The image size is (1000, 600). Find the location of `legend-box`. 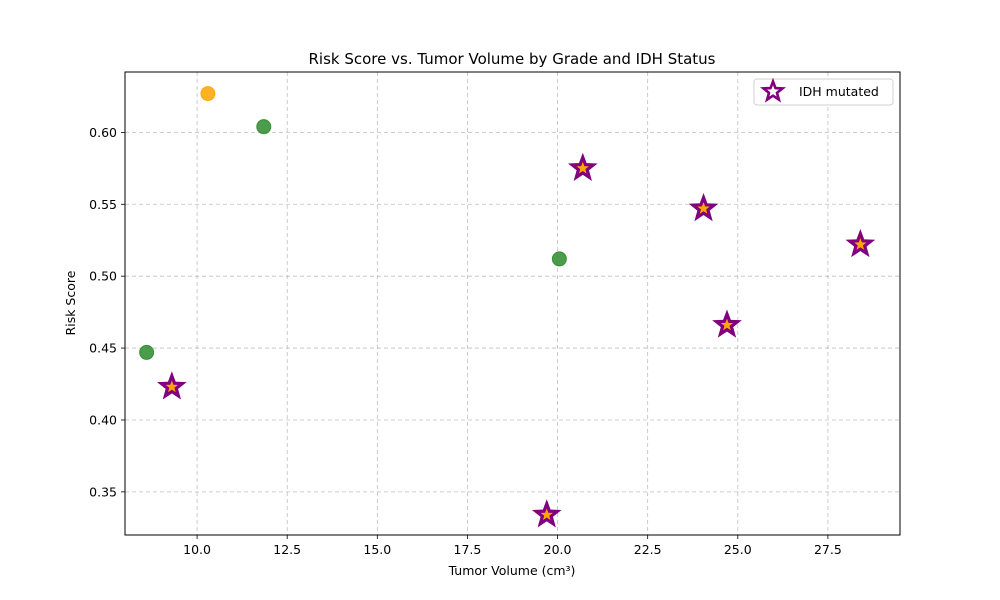

legend-box is located at coordinates (823, 92).